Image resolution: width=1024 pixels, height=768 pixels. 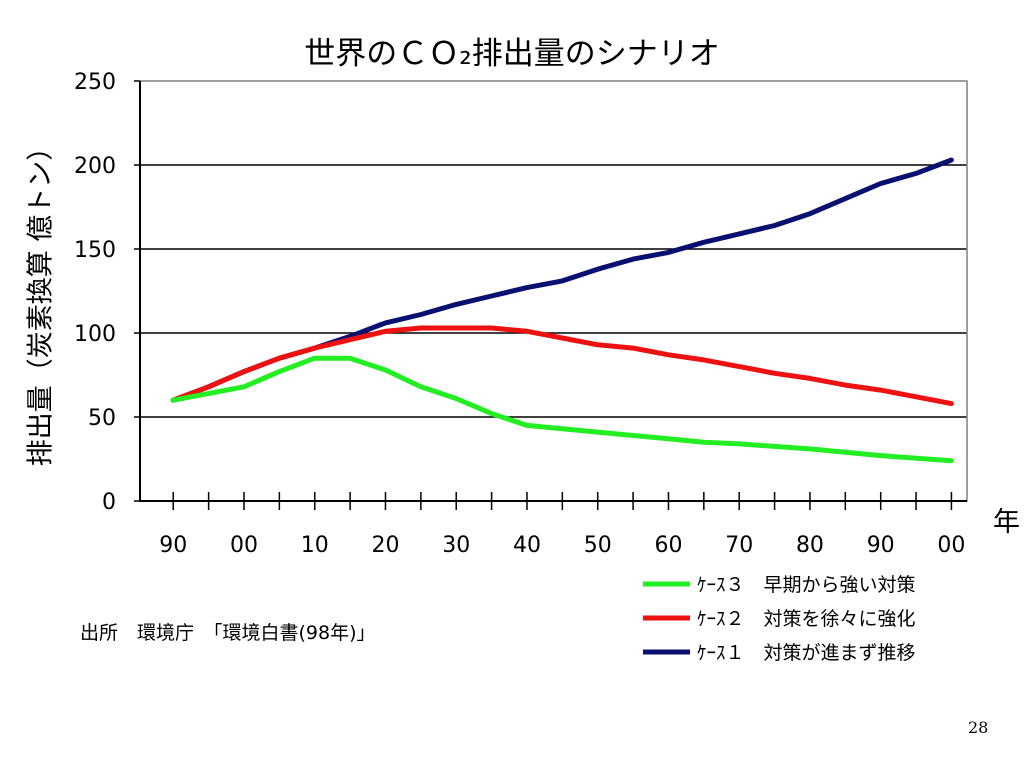 What do you see at coordinates (512, 54) in the screenshot?
I see `chart-title: 世界のＣＯ₂排出量のシナリオ` at bounding box center [512, 54].